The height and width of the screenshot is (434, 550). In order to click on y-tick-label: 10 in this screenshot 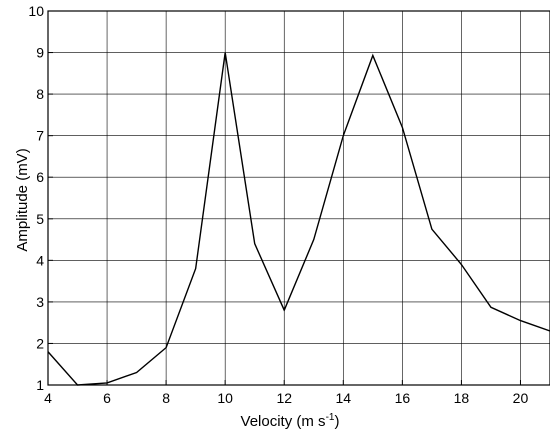, I will do `click(36, 11)`.